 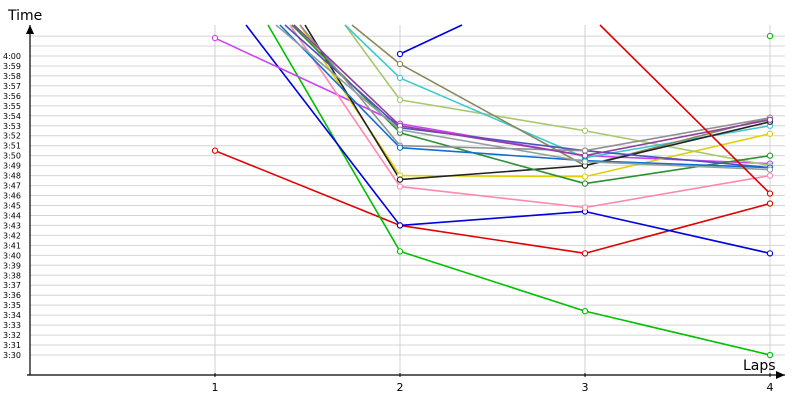 What do you see at coordinates (759, 366) in the screenshot?
I see `x-axis-title: Laps` at bounding box center [759, 366].